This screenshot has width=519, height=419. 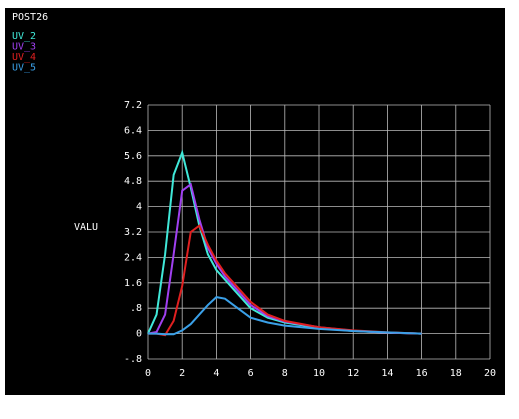 I want to click on legend-entry: UV_4, so click(x=24, y=57).